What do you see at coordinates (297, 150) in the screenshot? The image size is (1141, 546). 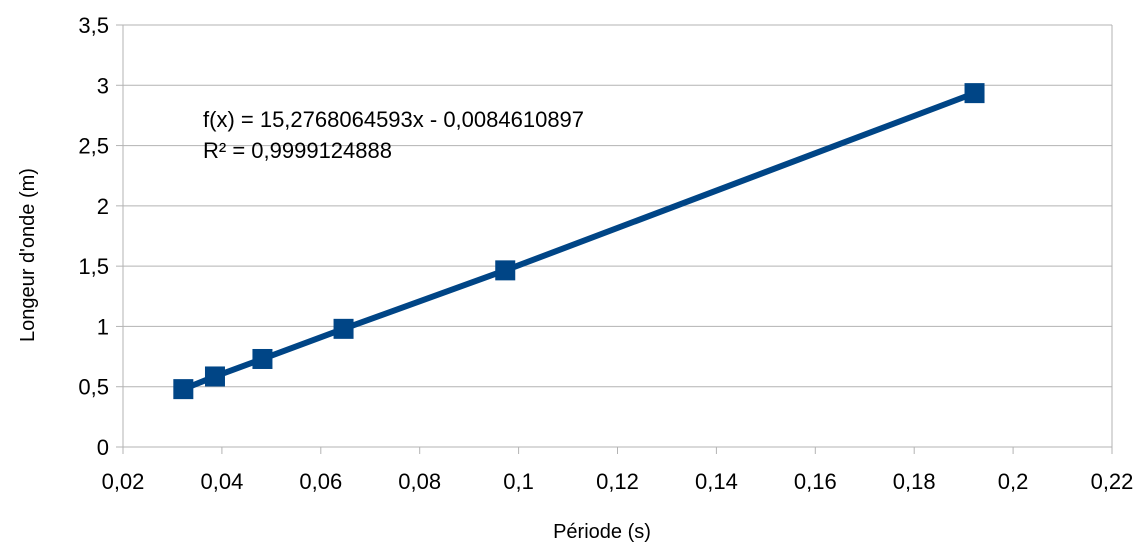 I see `r-squared-label: R² = 0,9999124888` at bounding box center [297, 150].